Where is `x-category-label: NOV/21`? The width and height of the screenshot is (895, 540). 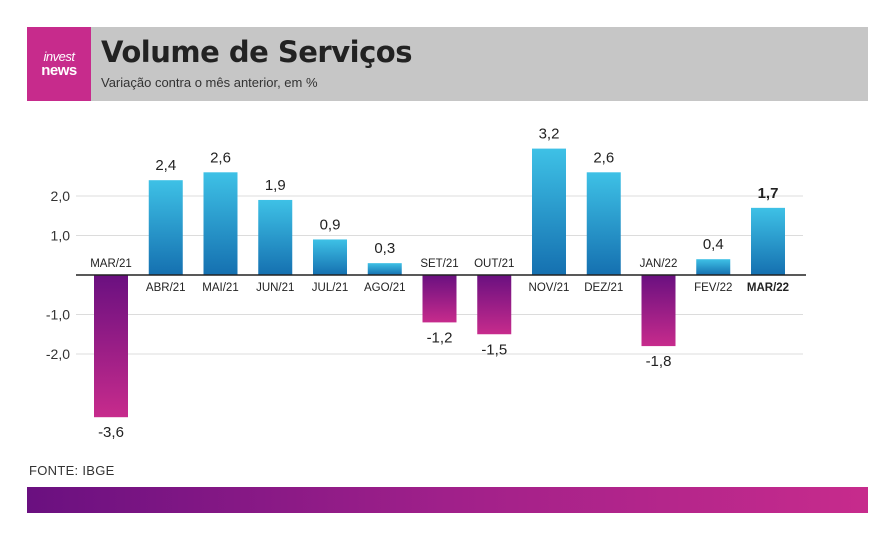 x-category-label: NOV/21 is located at coordinates (549, 288).